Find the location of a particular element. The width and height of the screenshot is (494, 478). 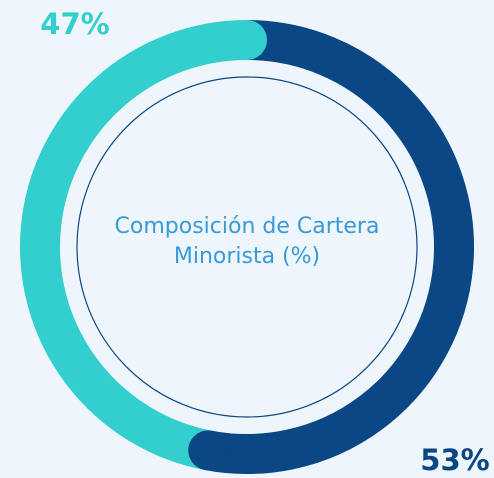

data-label: 53% is located at coordinates (454, 460).